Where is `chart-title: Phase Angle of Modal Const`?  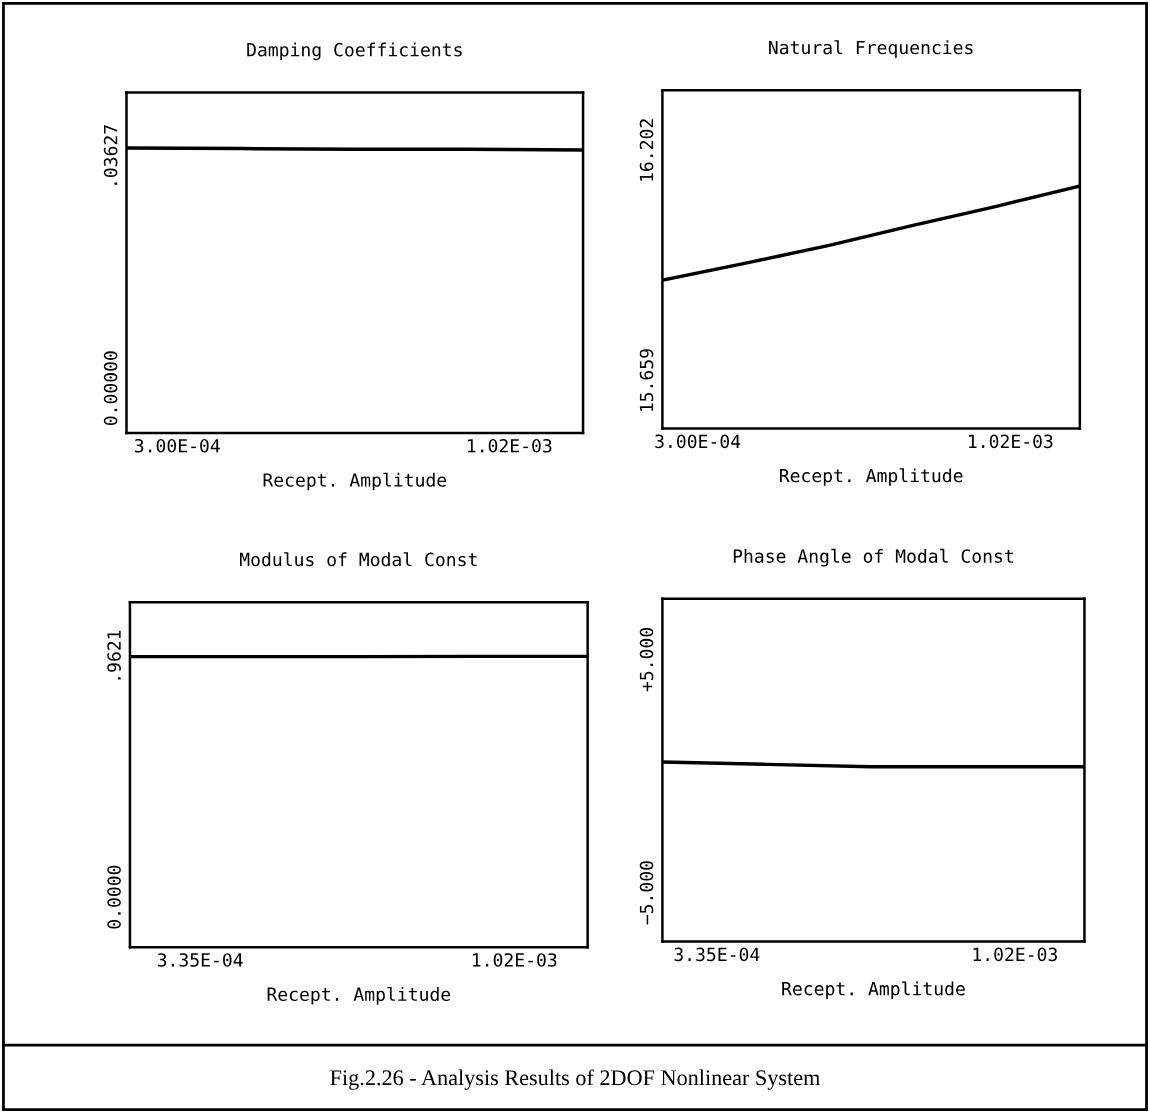
chart-title: Phase Angle of Modal Const is located at coordinates (873, 557).